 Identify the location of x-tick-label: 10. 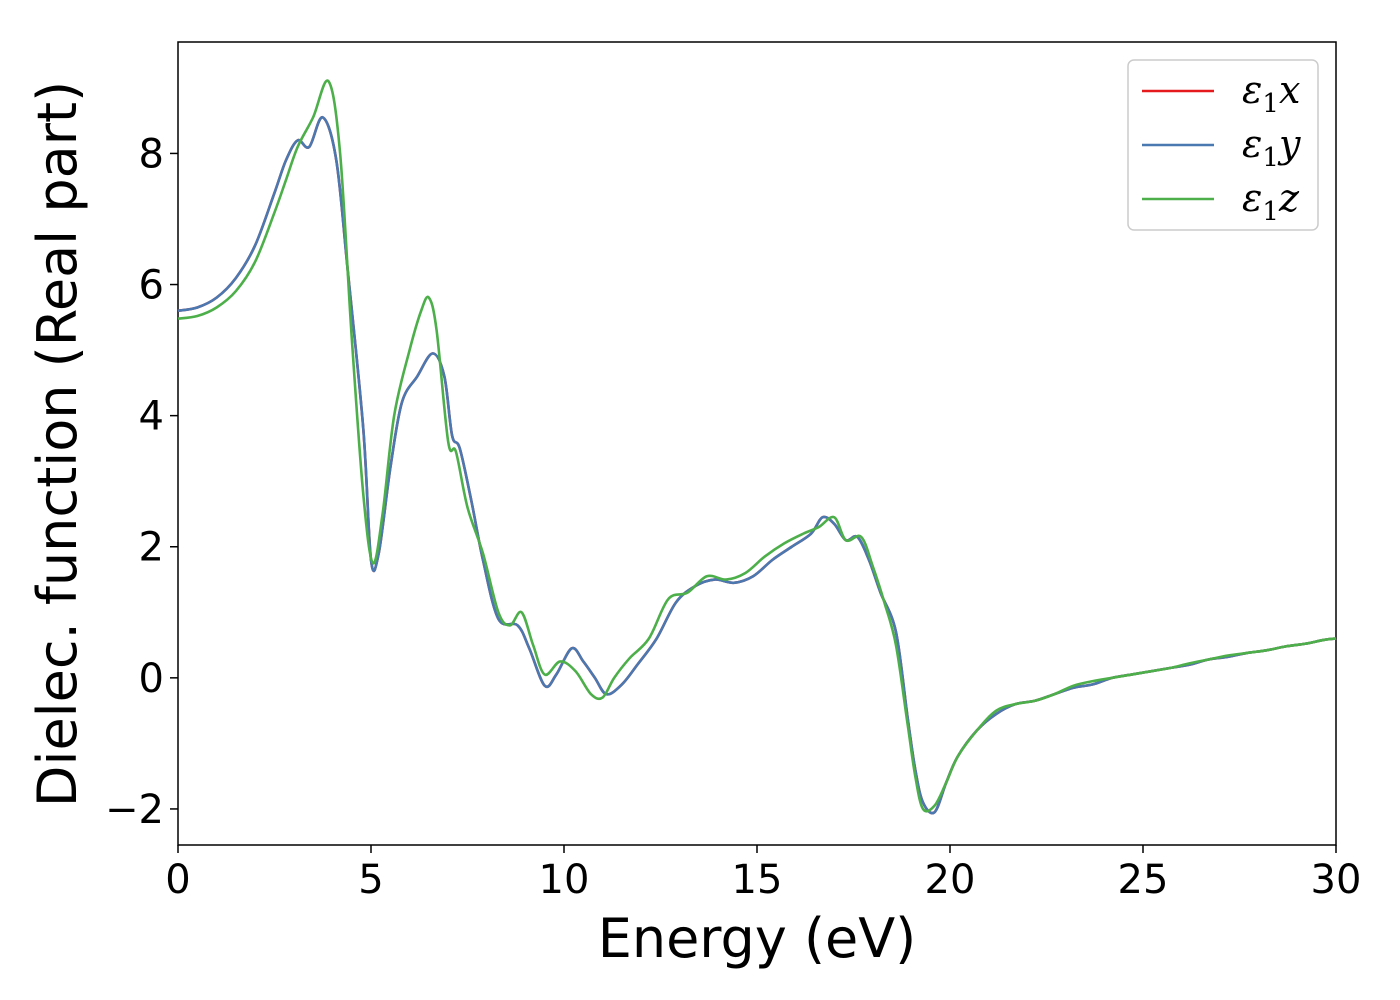
(564, 880).